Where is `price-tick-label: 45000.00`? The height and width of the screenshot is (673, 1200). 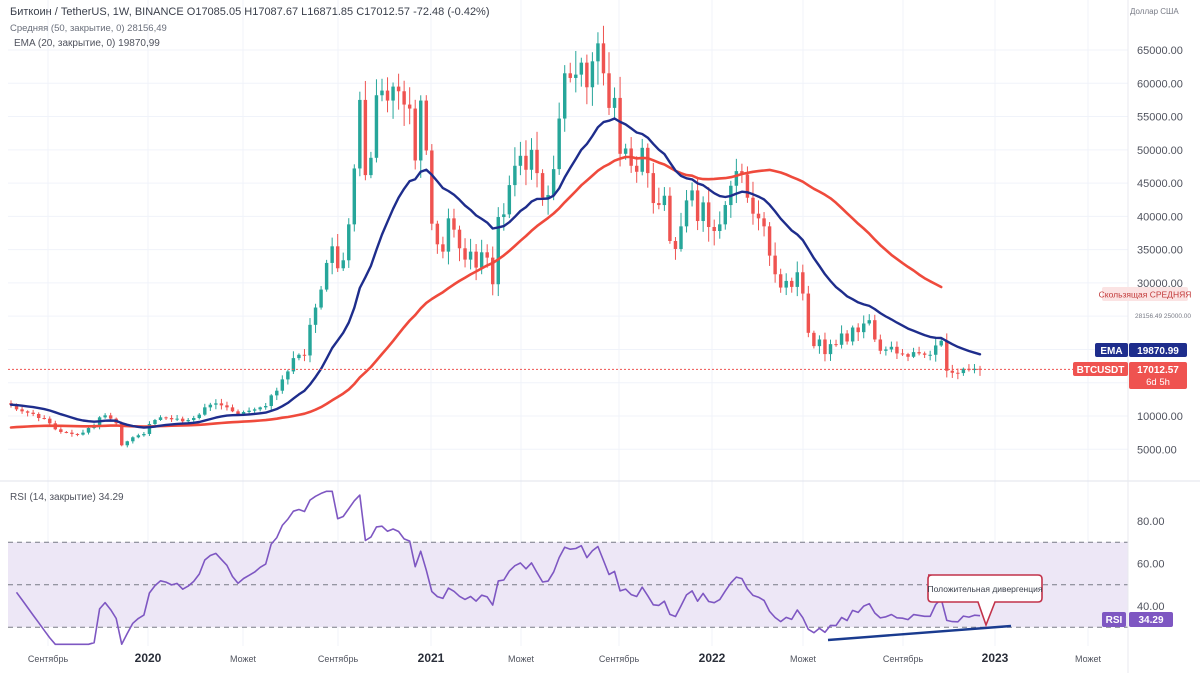 price-tick-label: 45000.00 is located at coordinates (1160, 184).